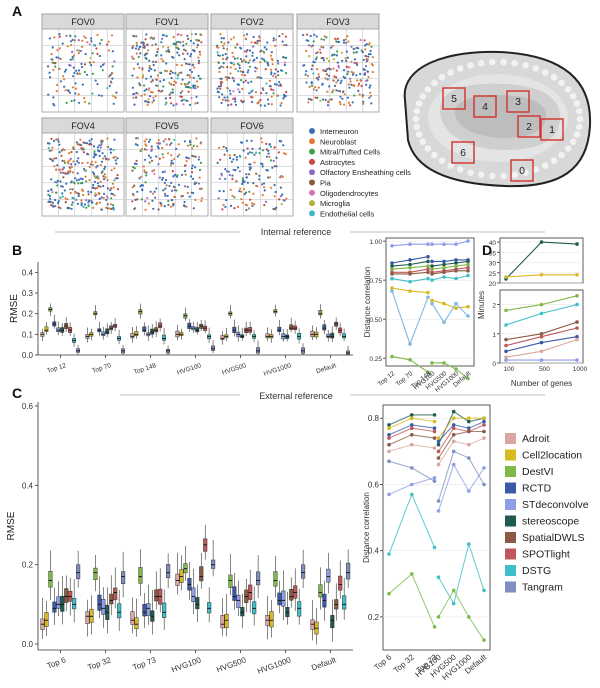 This screenshot has height=688, width=600. Describe the element at coordinates (529, 126) in the screenshot. I see `fov-box` at that location.